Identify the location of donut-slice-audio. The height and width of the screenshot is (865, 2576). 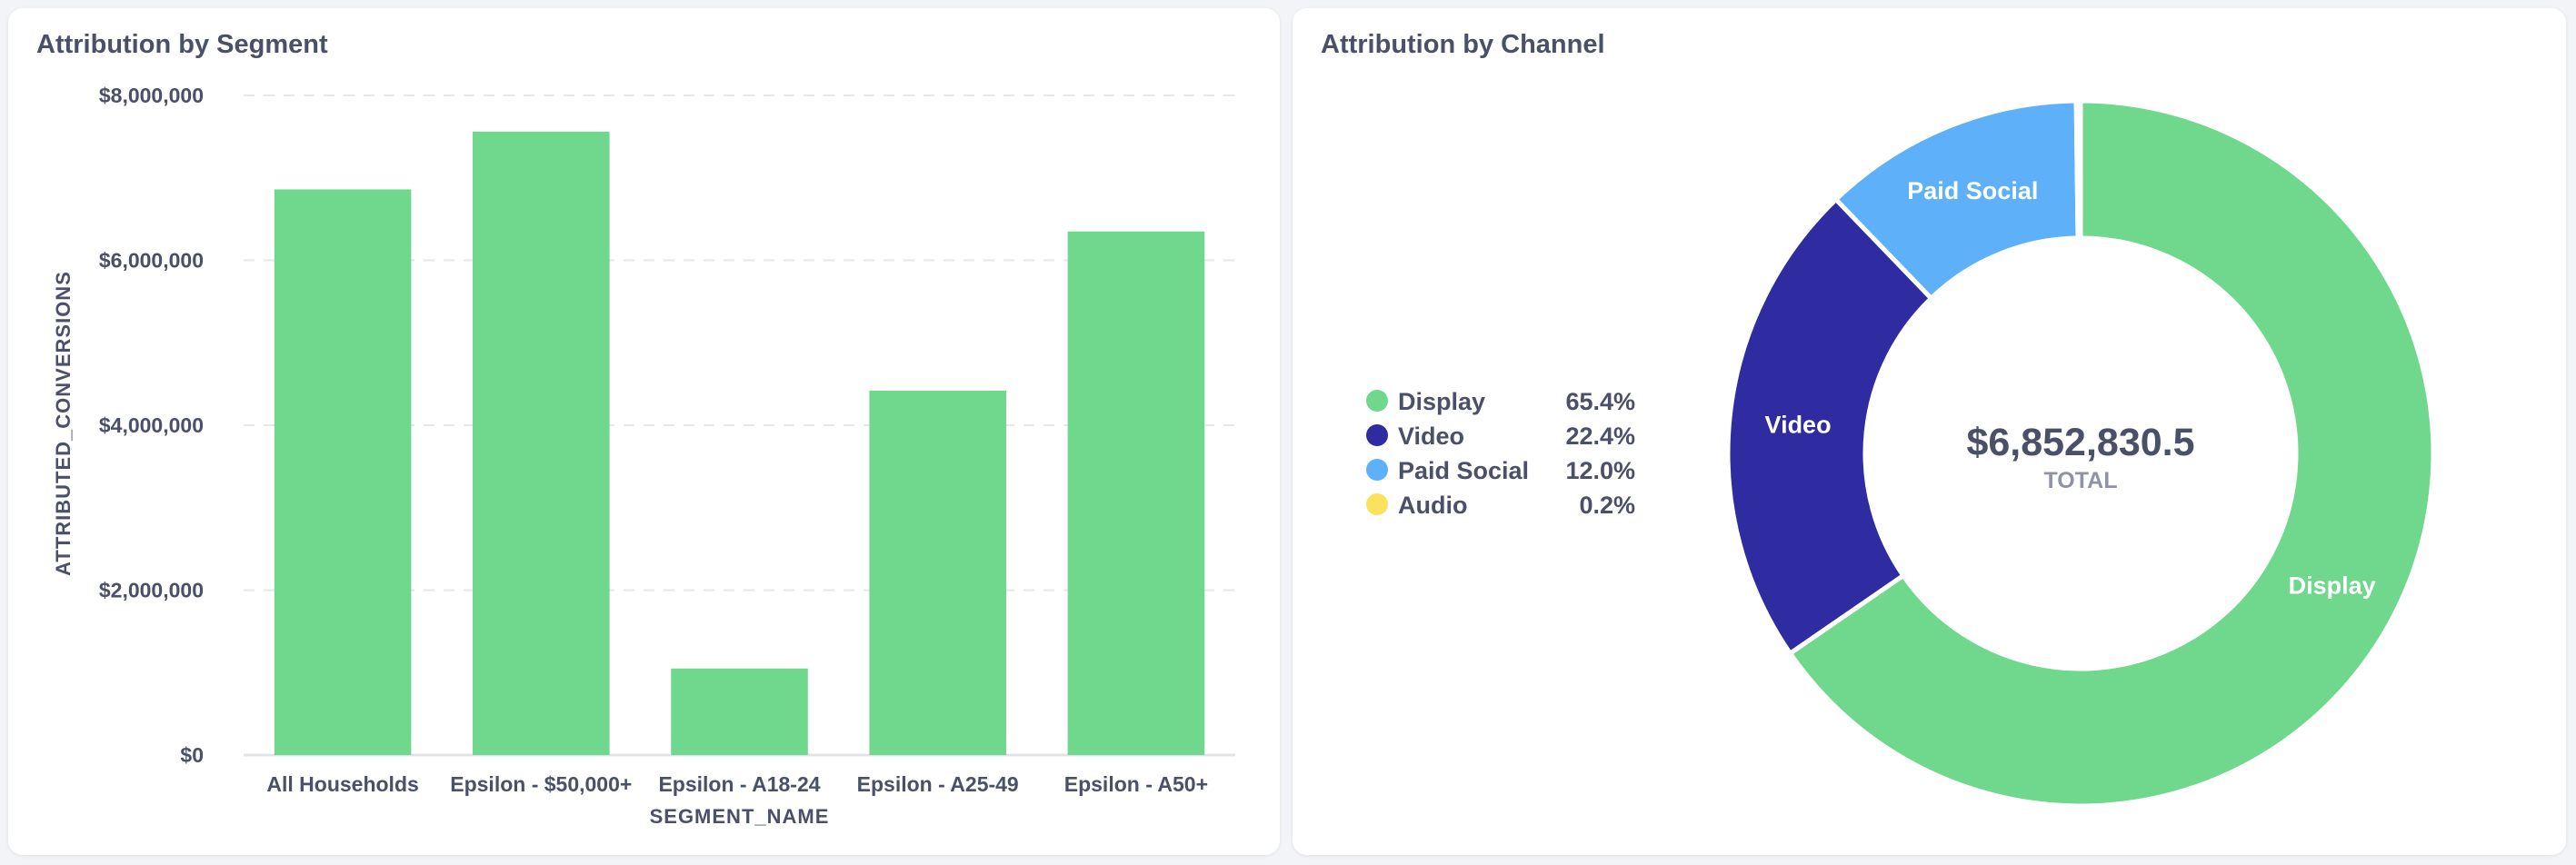
(2078, 169).